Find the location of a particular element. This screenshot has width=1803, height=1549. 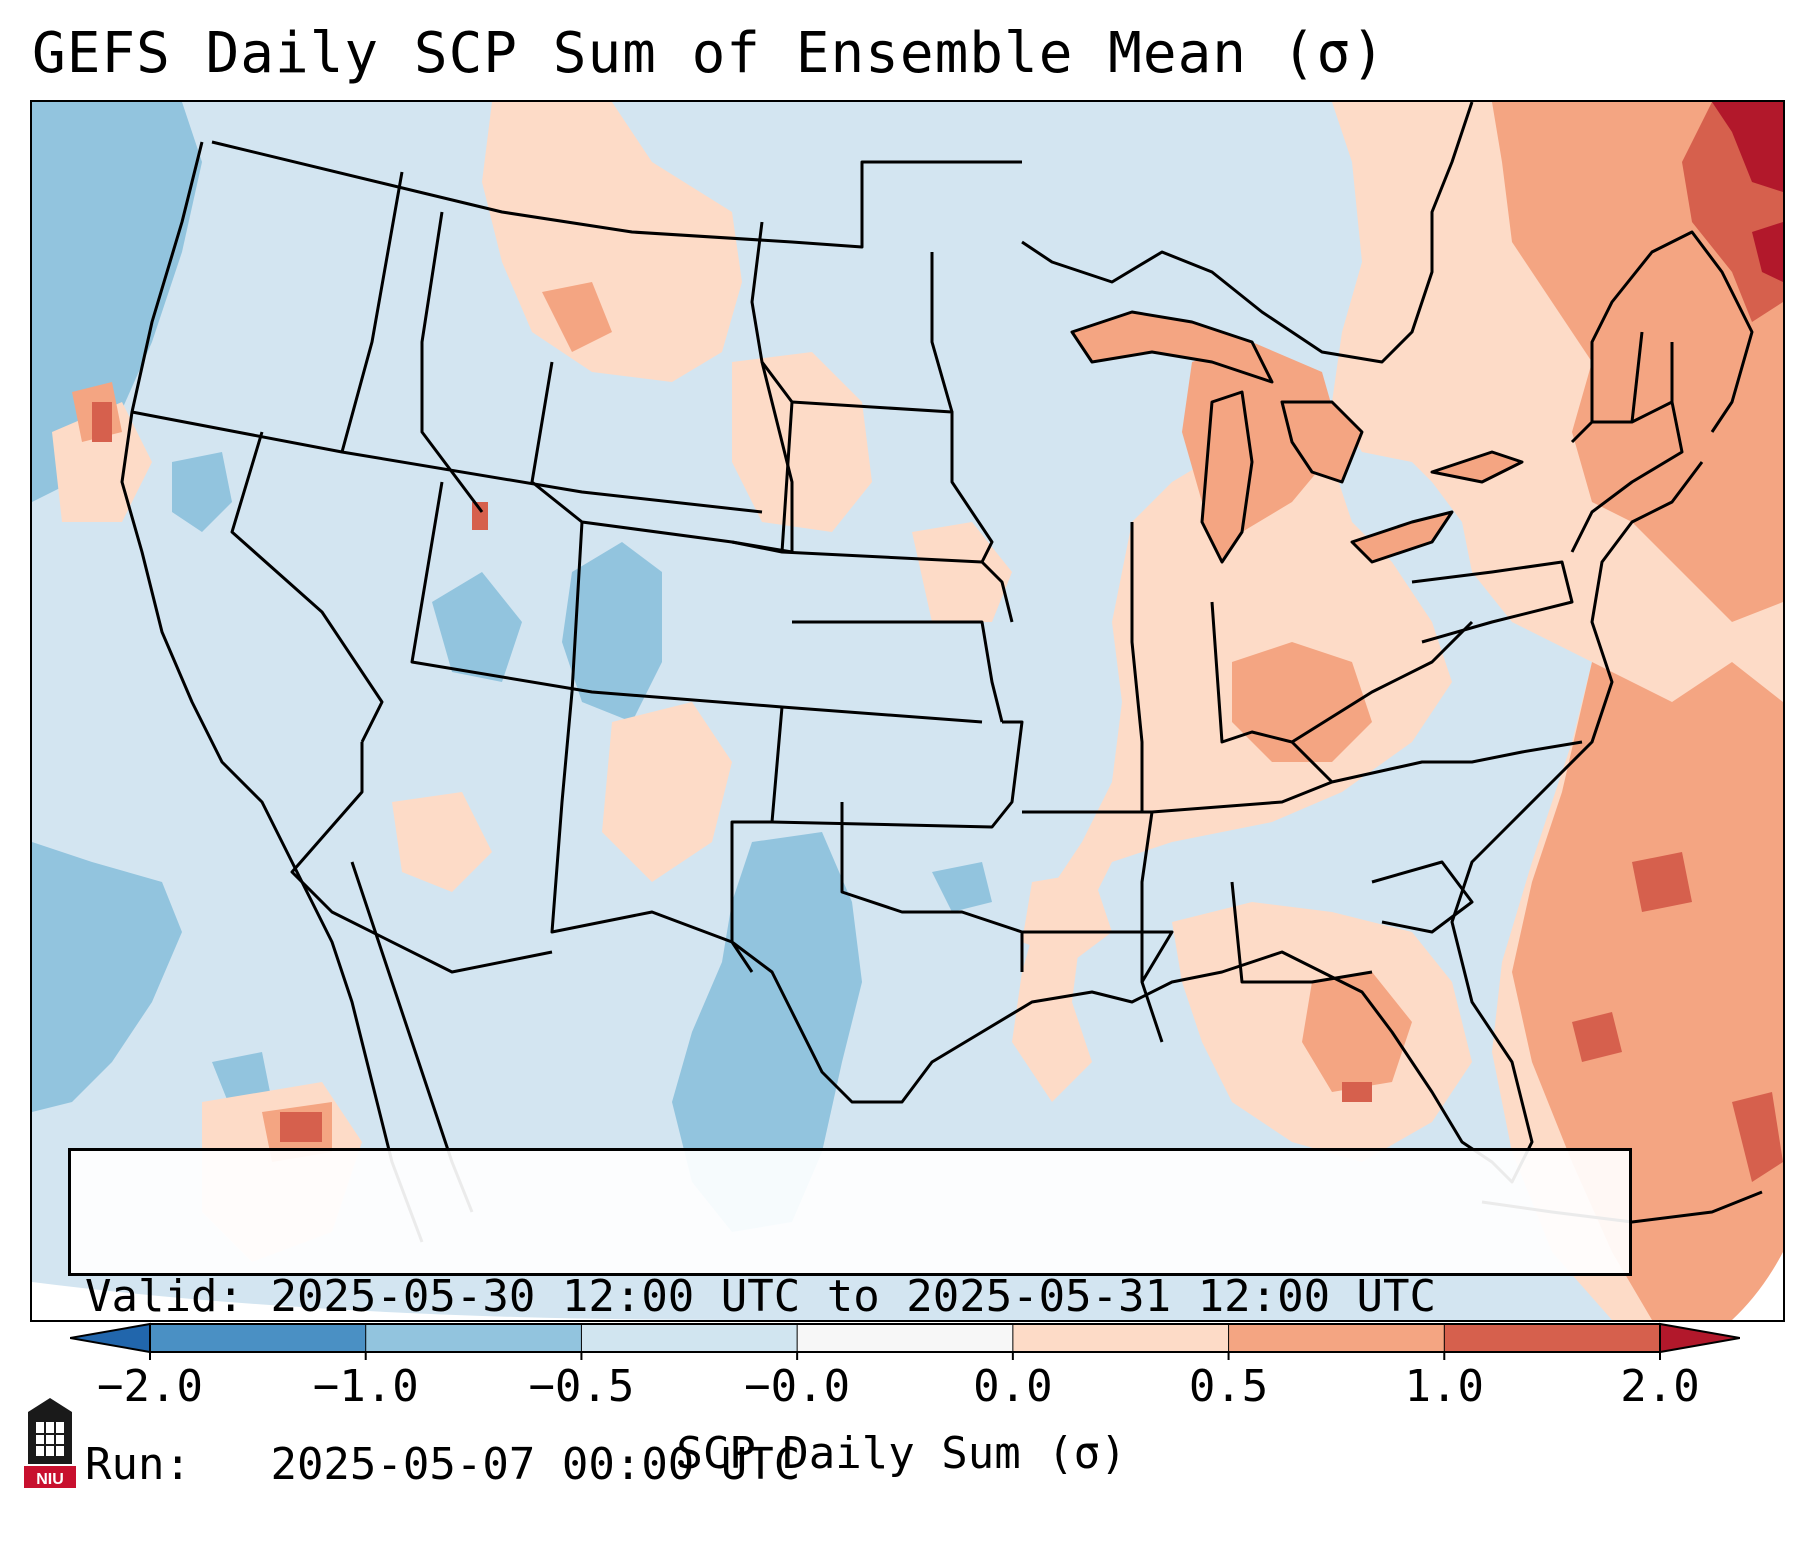

colorbar-extend-high is located at coordinates (1699, 1338).